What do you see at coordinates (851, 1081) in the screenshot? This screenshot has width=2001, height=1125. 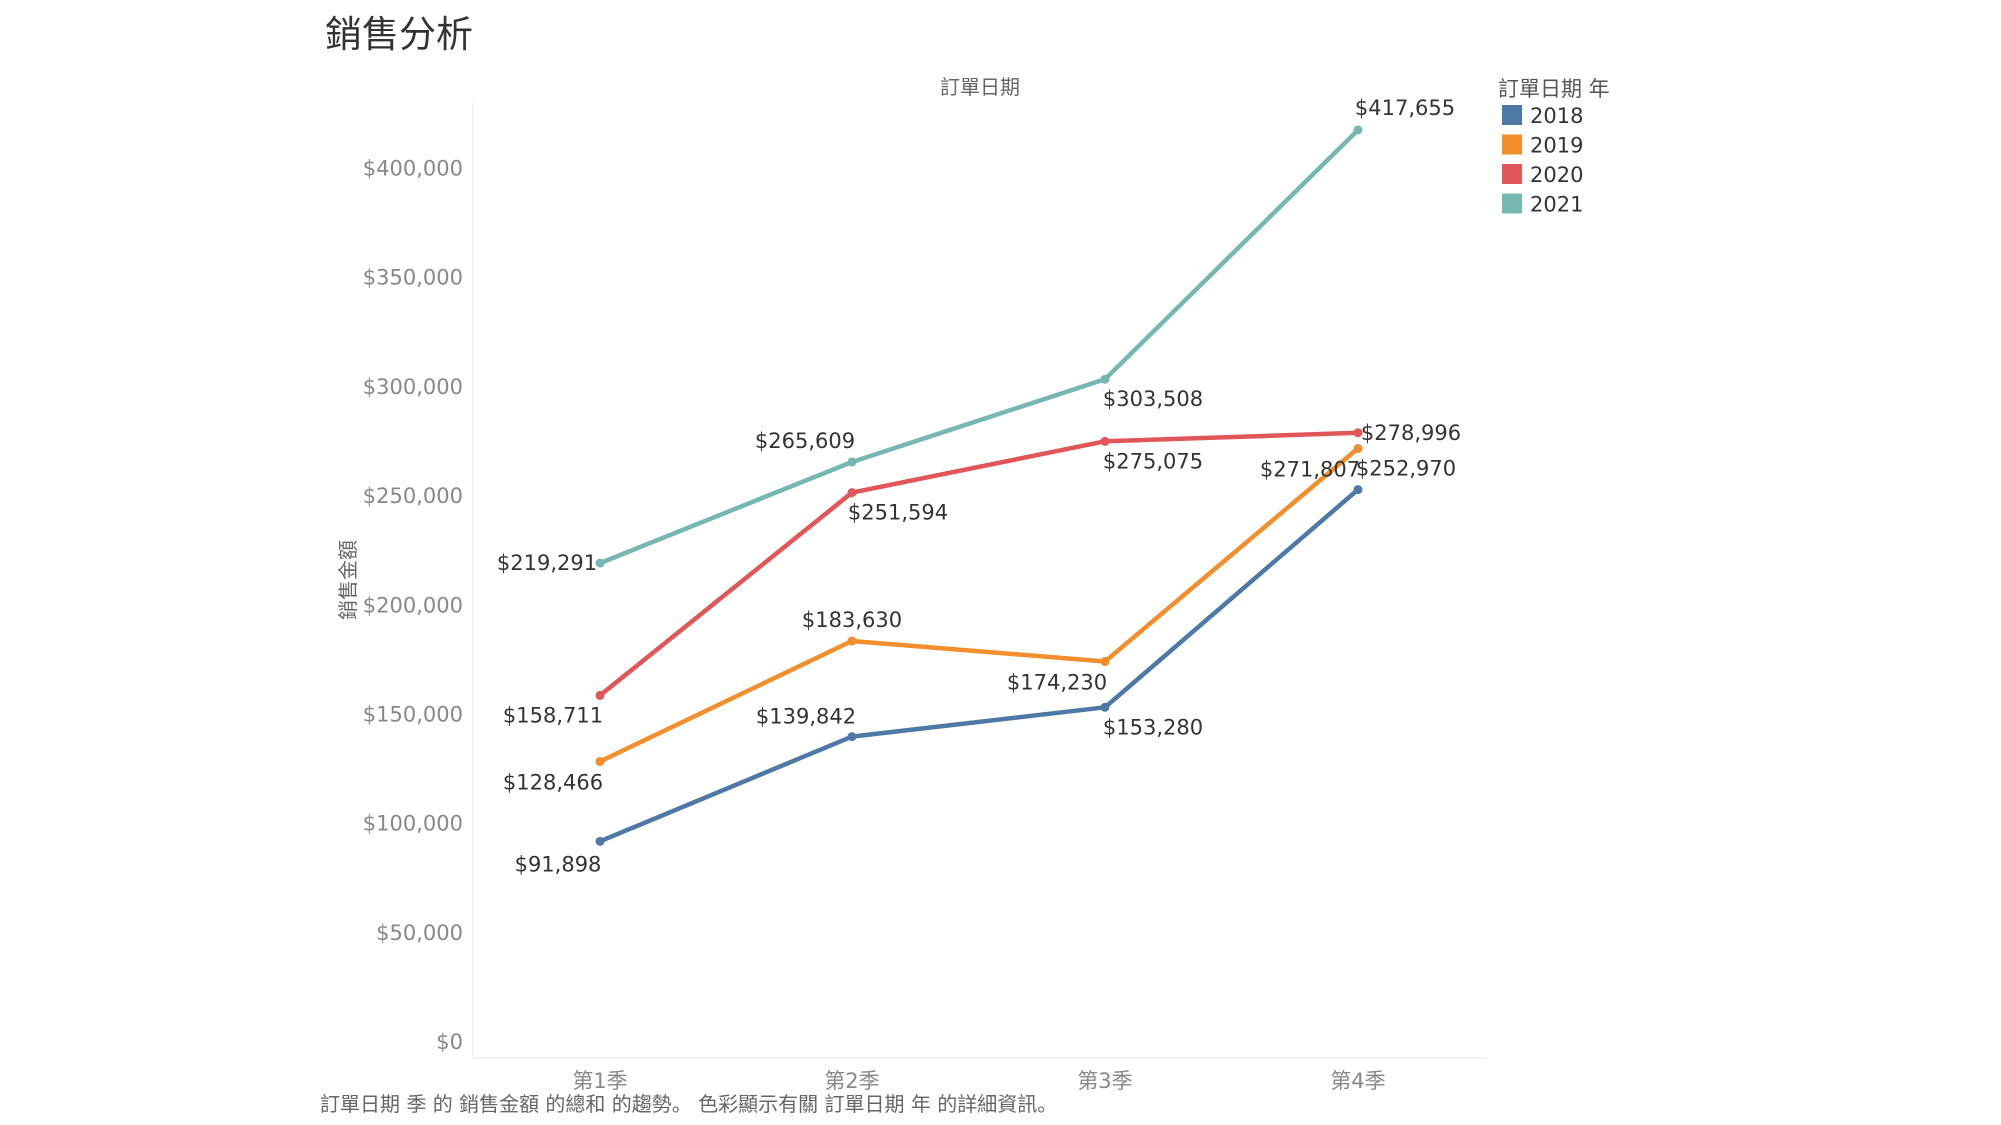 I see `x-tick-label: 第2季` at bounding box center [851, 1081].